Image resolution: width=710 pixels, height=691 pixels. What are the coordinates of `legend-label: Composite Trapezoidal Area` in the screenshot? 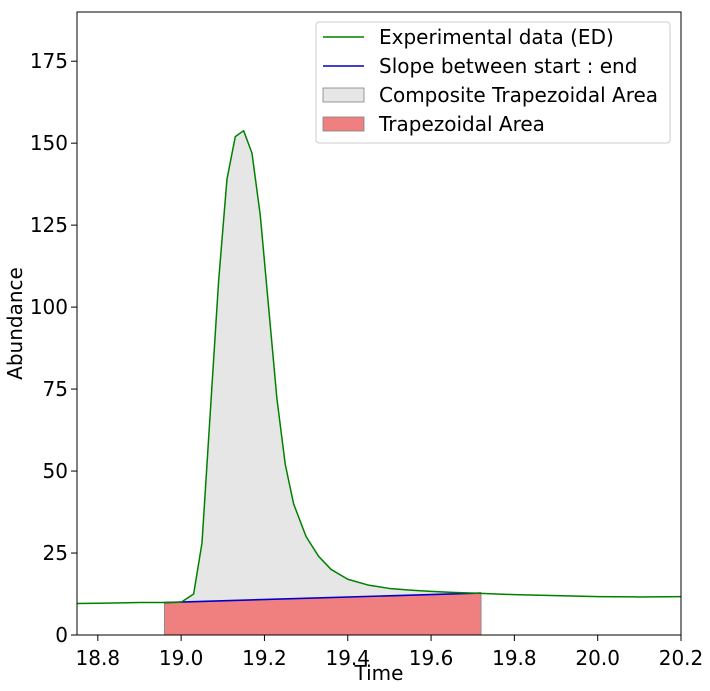 It's located at (518, 95).